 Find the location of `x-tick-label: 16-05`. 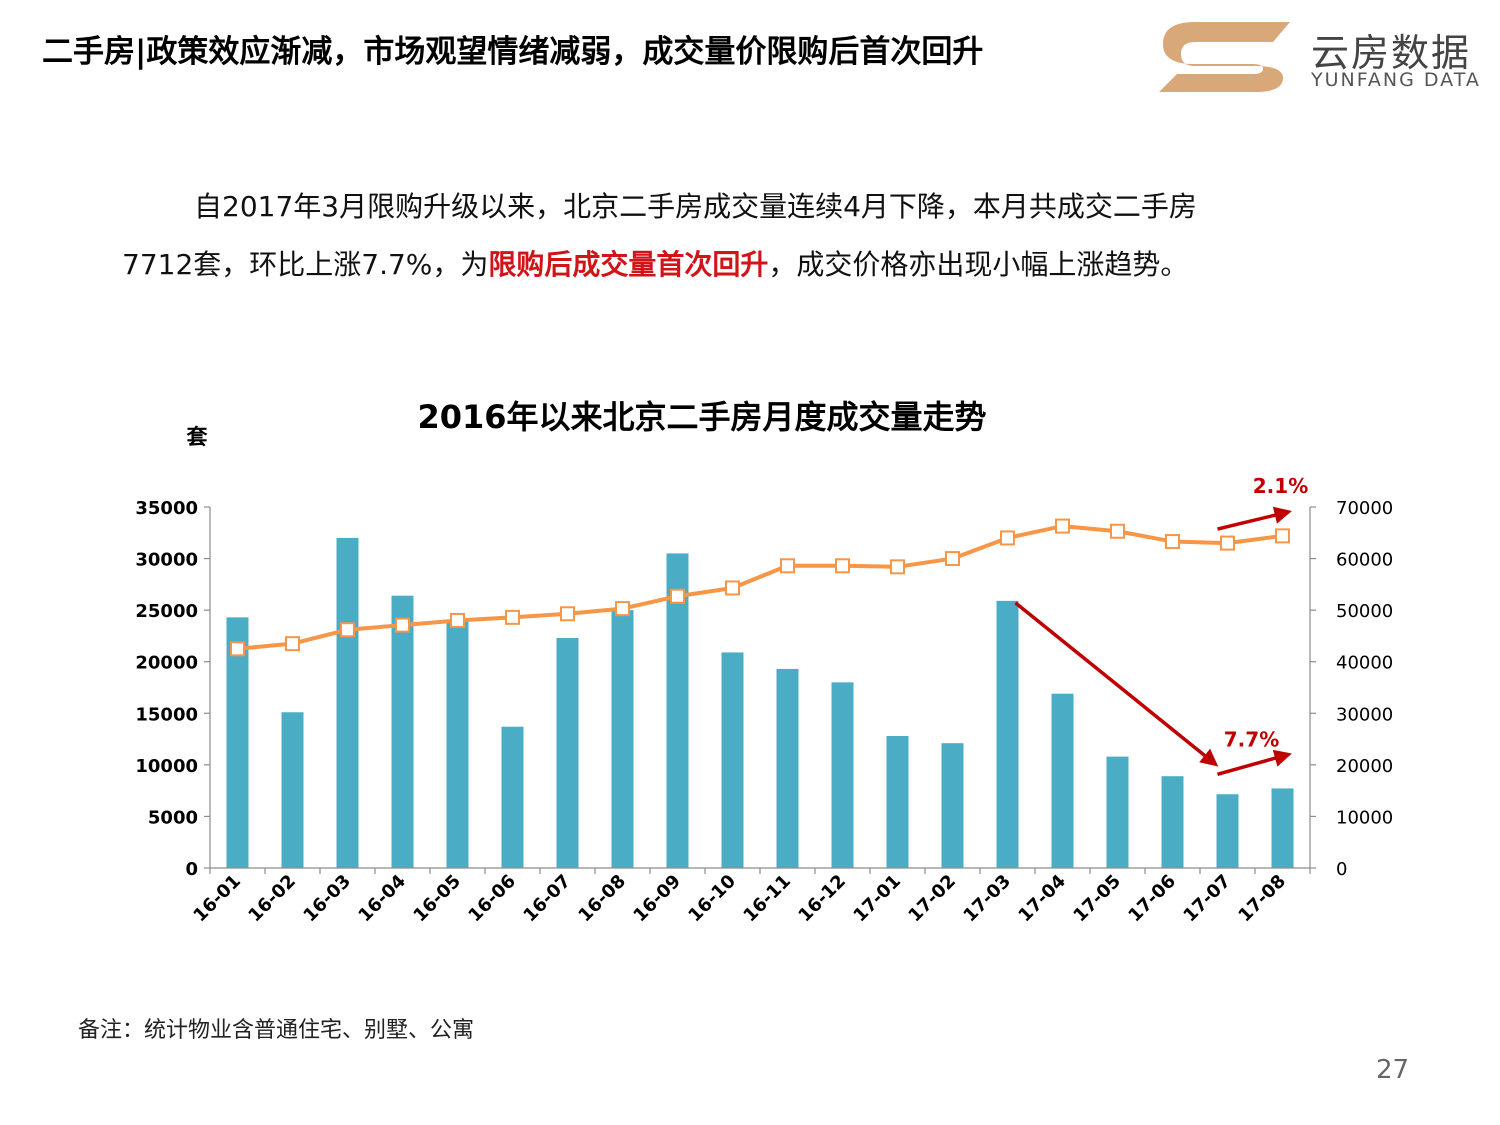

x-tick-label: 16-05 is located at coordinates (437, 899).